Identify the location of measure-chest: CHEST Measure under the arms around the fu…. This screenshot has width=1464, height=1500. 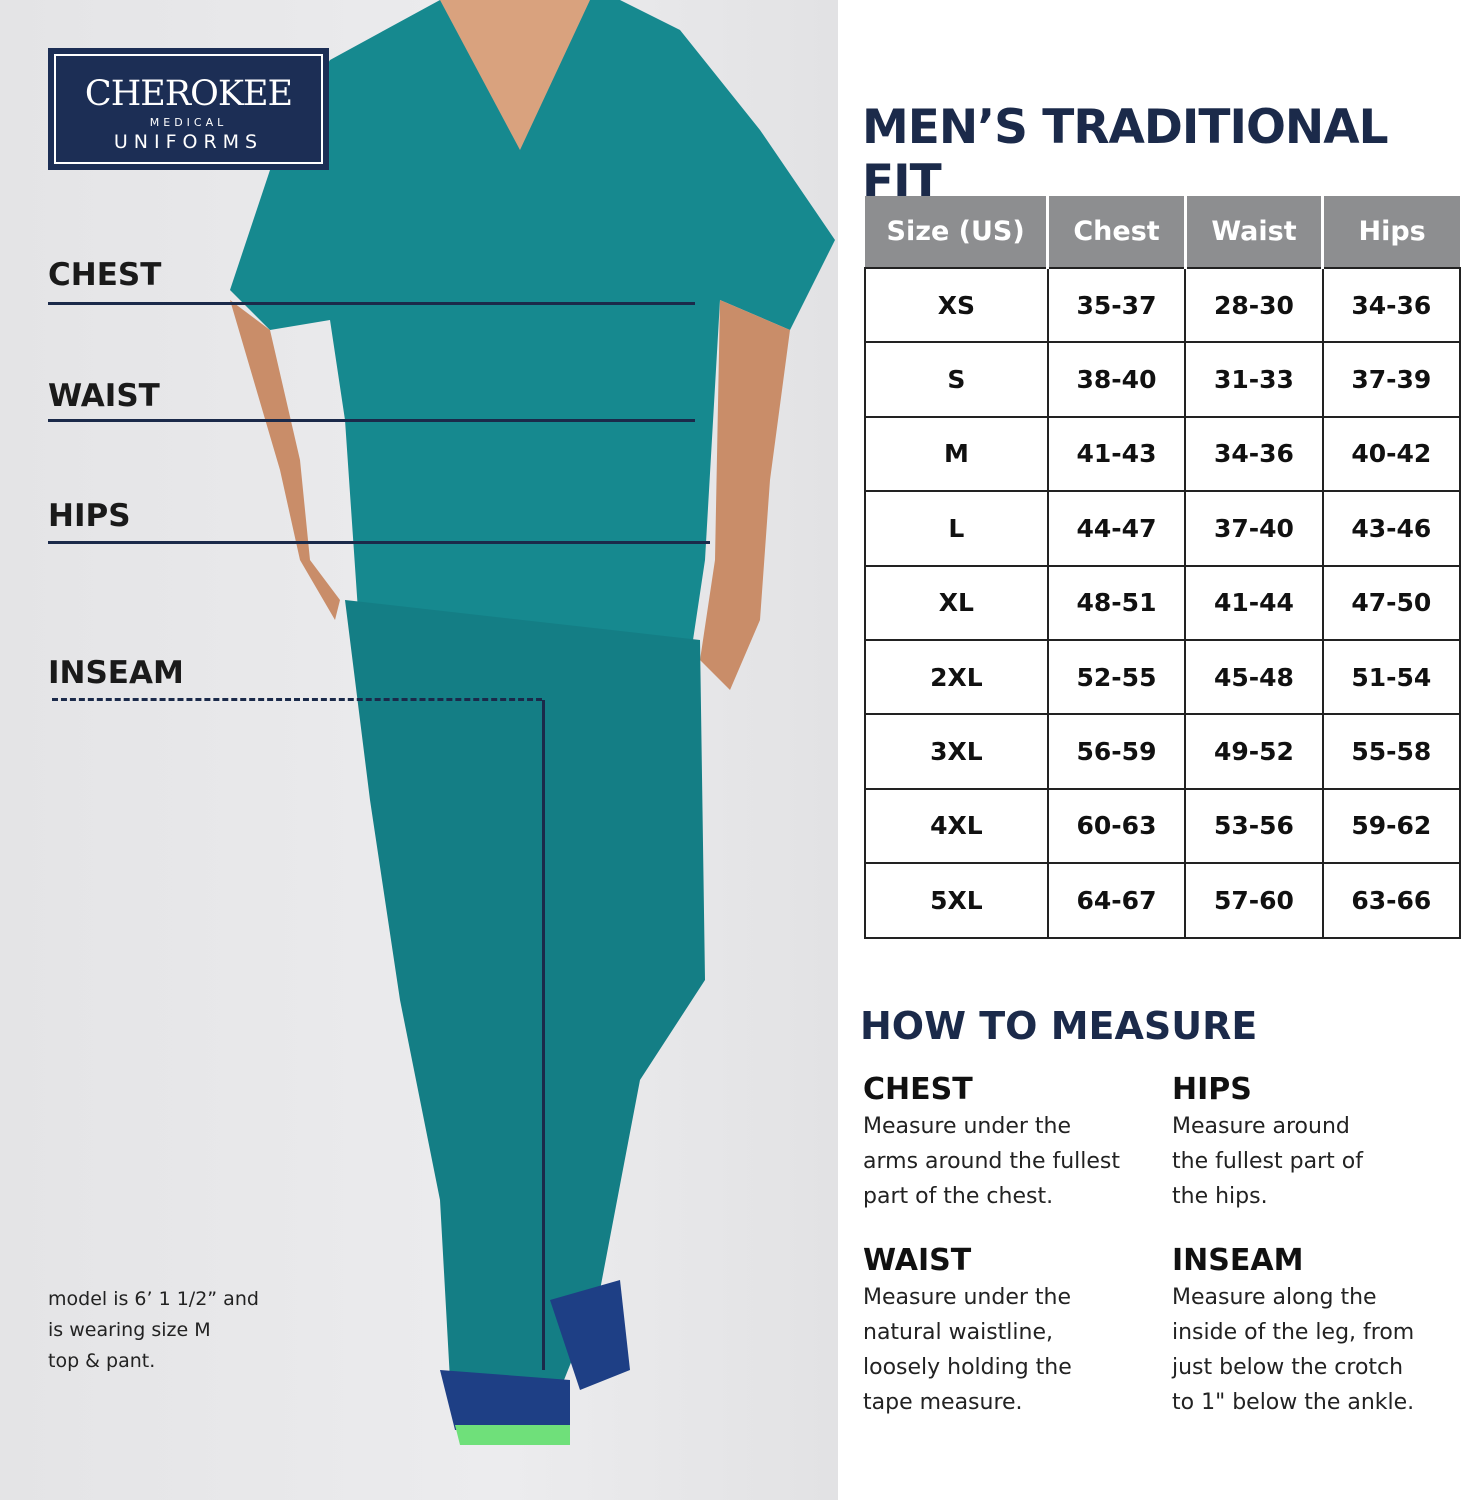
(1008, 1143).